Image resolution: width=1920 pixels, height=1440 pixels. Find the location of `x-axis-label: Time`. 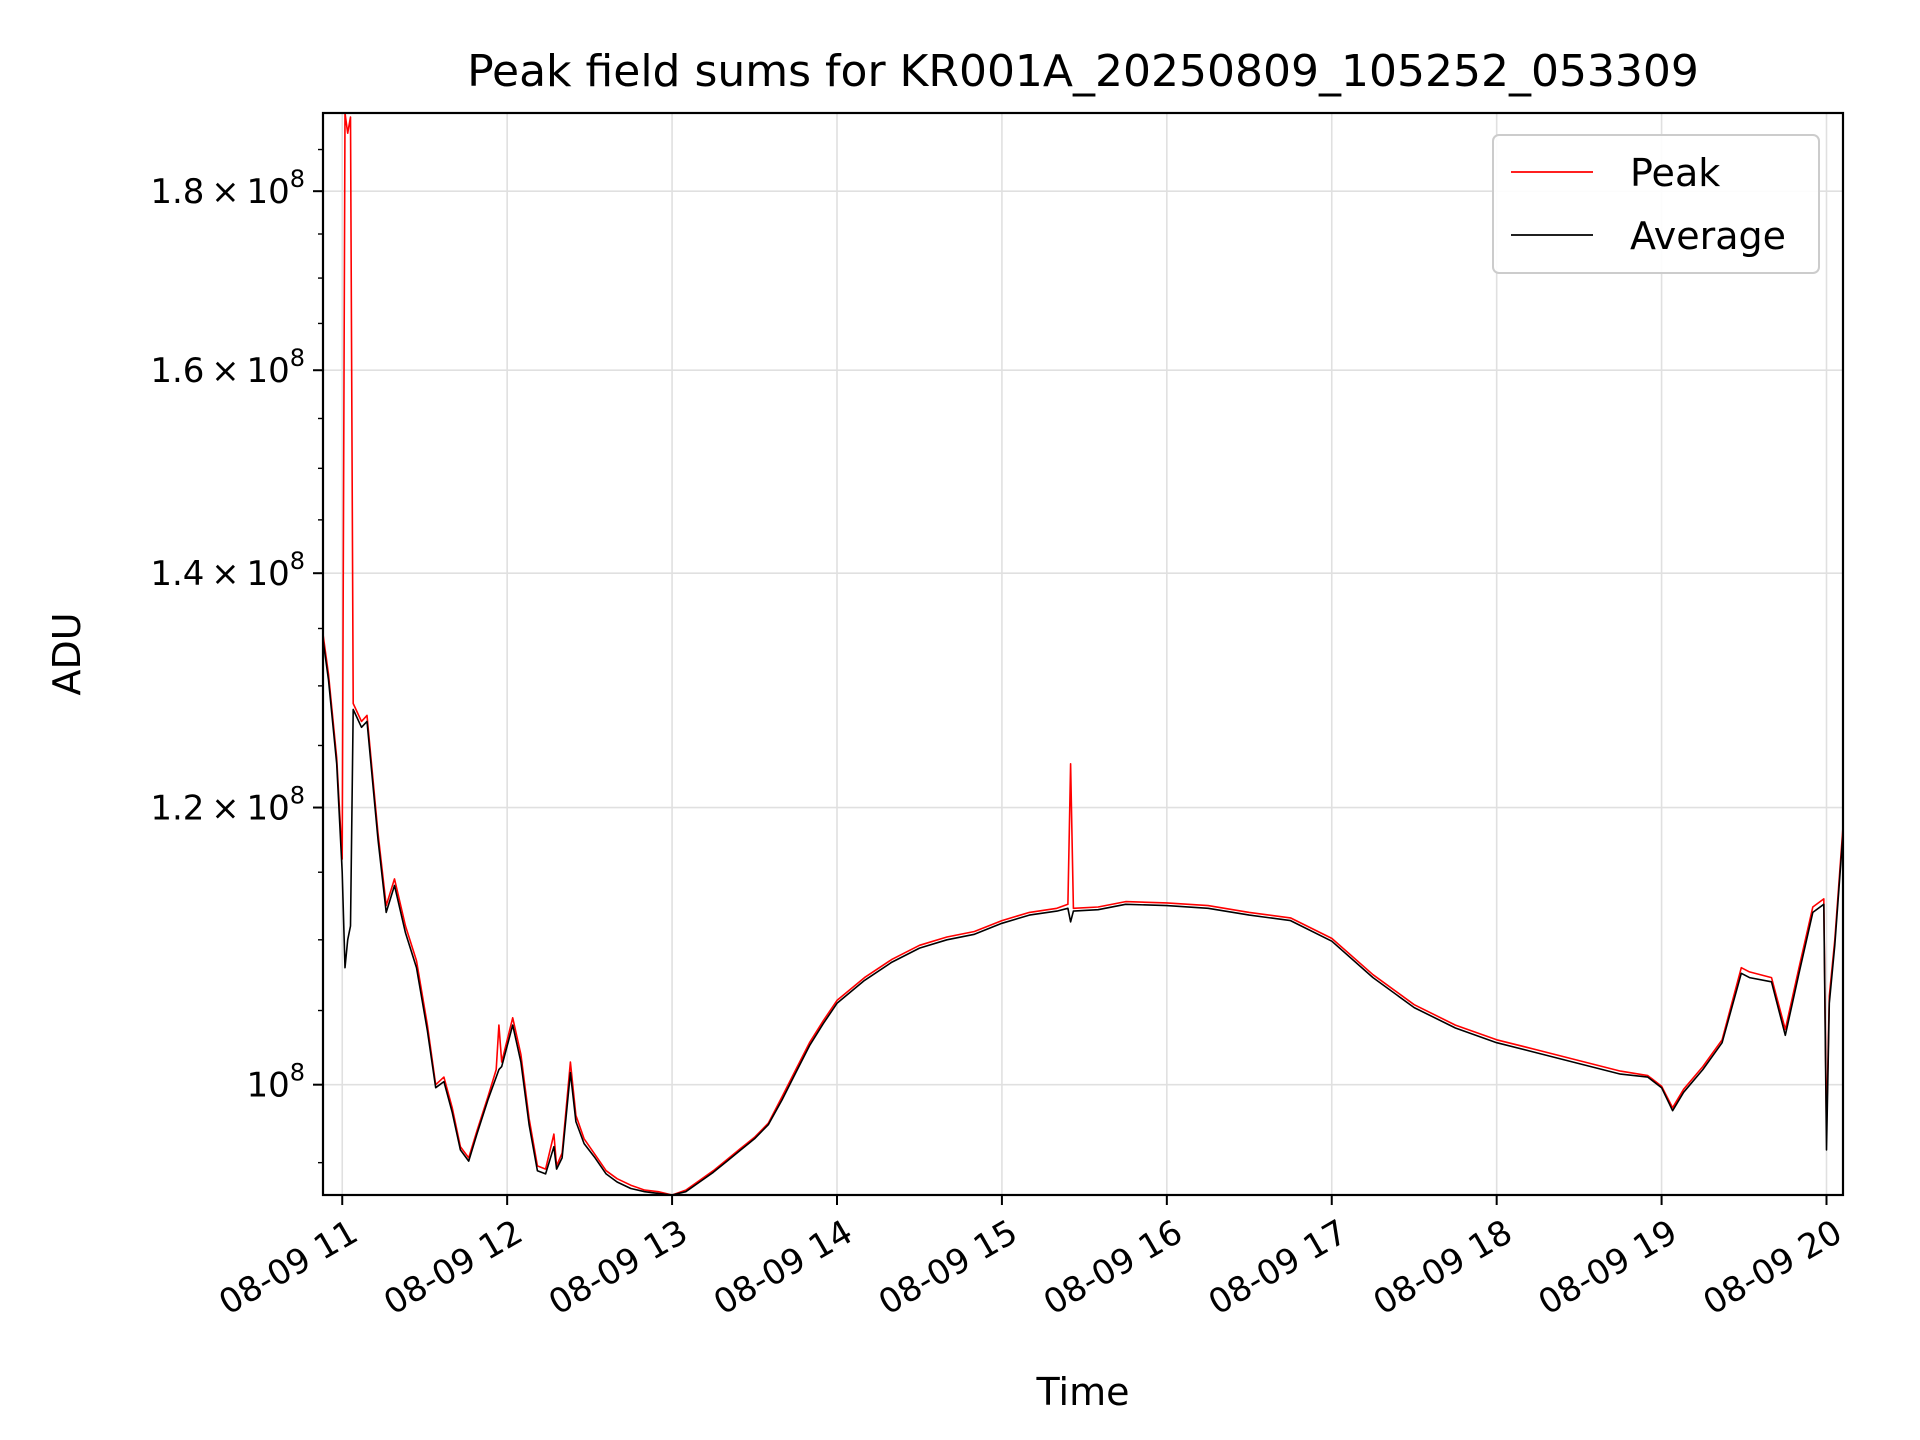

x-axis-label: Time is located at coordinates (1083, 1392).